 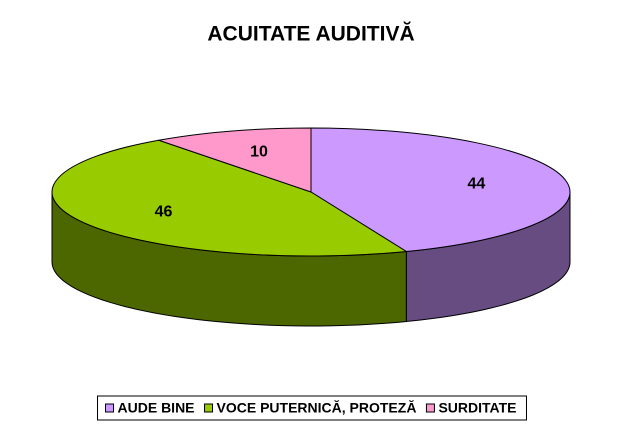 I want to click on legend-label: AUDE BINE, so click(x=156, y=408).